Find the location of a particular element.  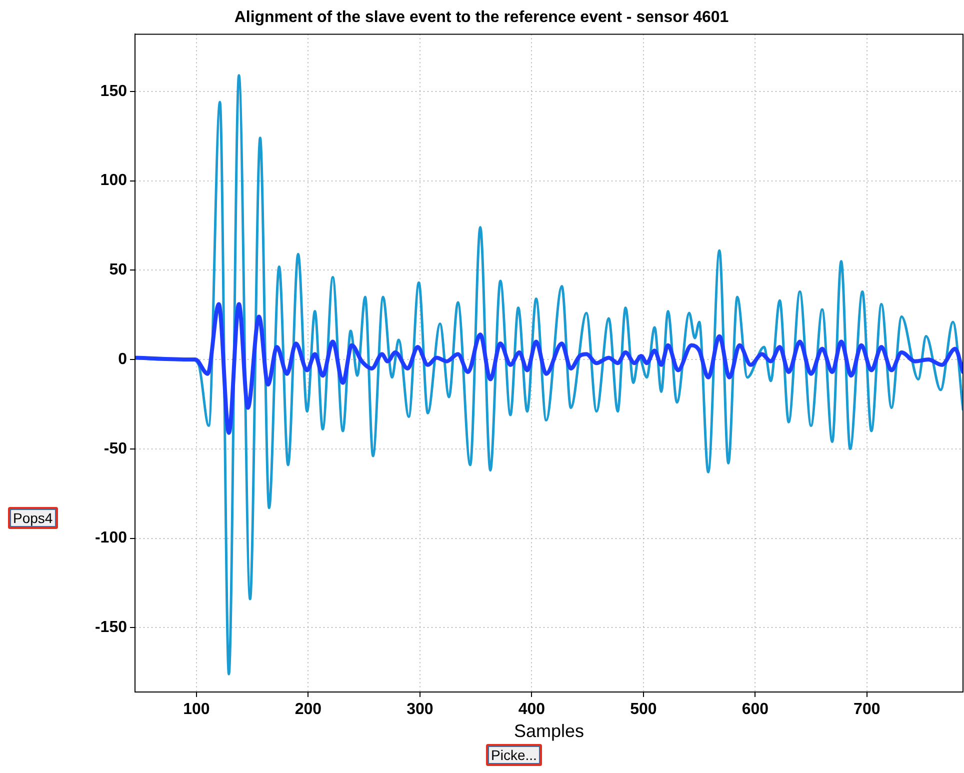

chart-title: Alignment of the slave event to the reference event - sensor 4601 is located at coordinates (481, 17).